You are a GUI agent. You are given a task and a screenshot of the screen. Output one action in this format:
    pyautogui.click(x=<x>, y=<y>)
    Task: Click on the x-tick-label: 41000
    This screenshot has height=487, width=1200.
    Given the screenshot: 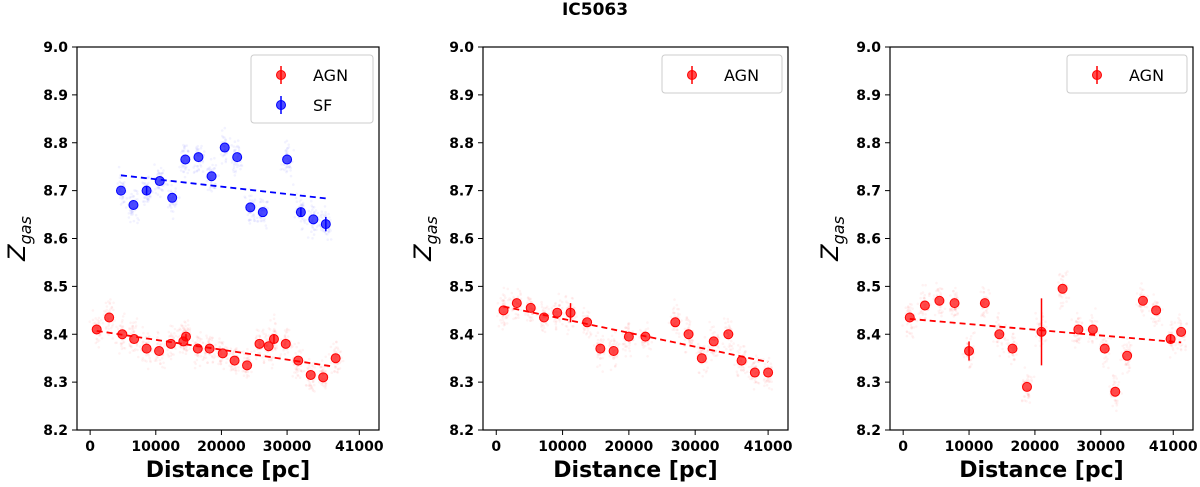 What is the action you would take?
    pyautogui.click(x=359, y=447)
    